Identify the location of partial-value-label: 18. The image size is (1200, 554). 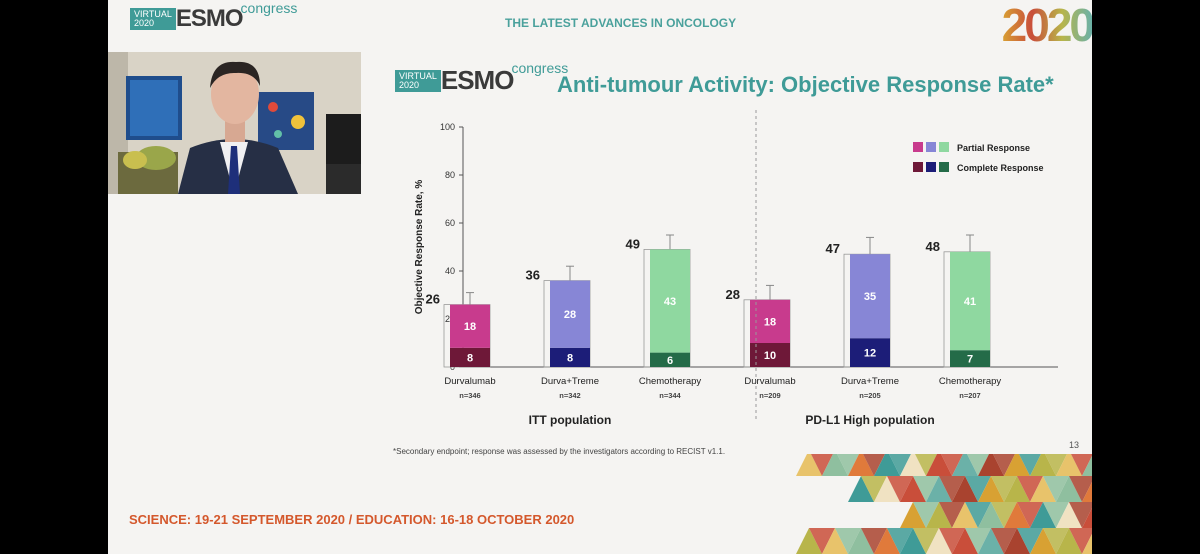
(770, 322).